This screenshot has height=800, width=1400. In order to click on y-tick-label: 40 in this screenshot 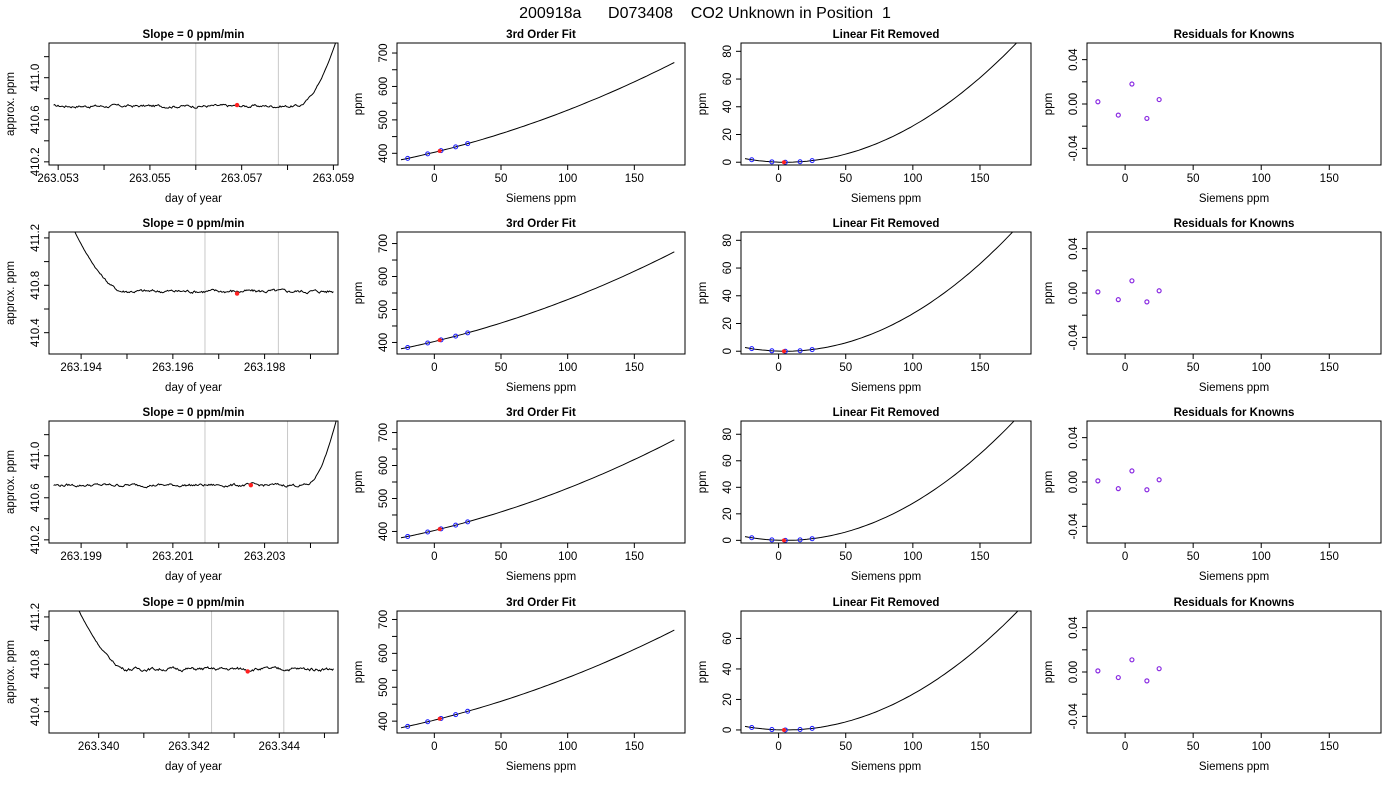, I will do `click(728, 487)`.